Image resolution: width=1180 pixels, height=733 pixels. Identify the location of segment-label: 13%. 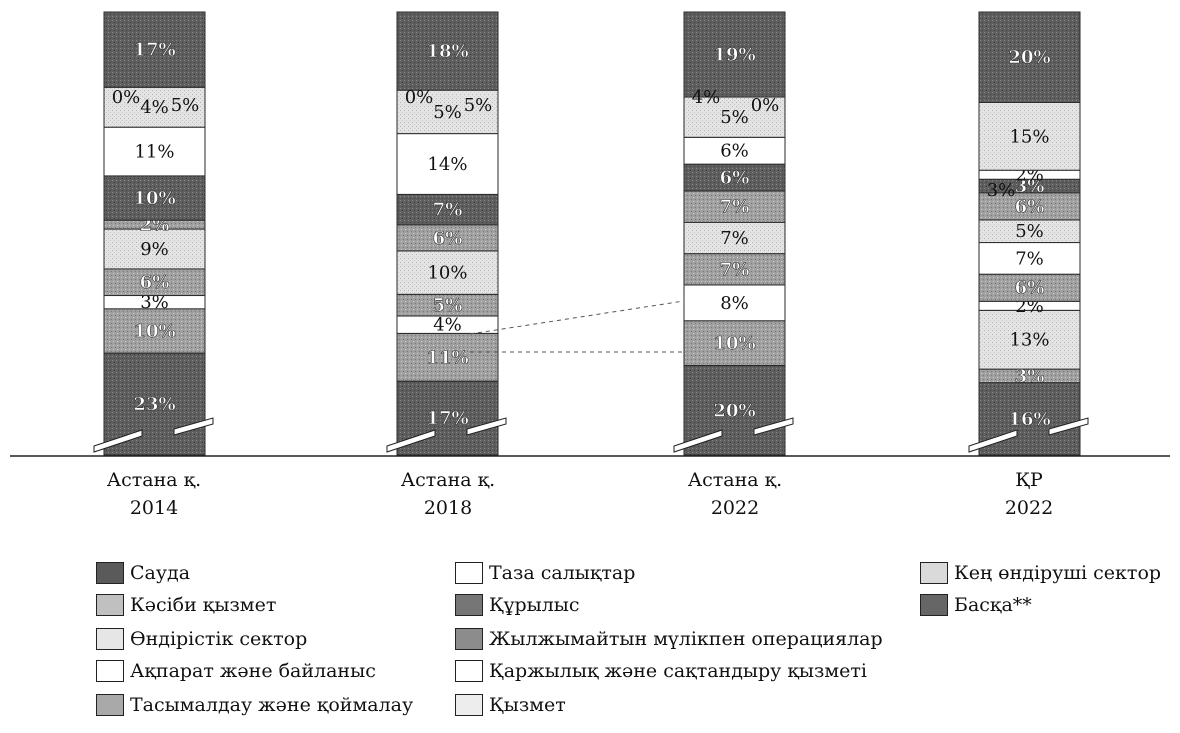
(1029, 340).